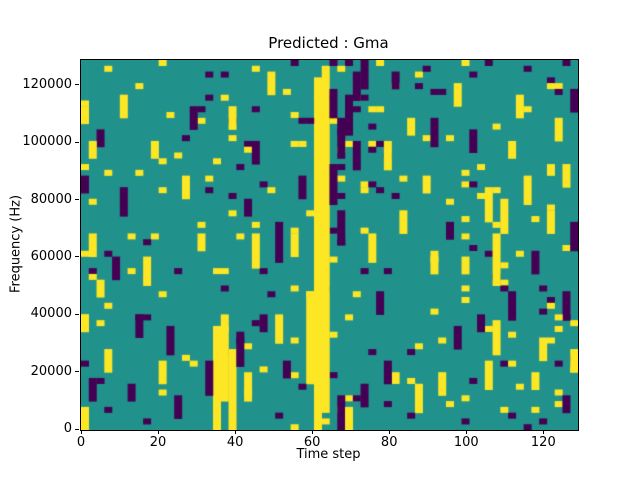 Image resolution: width=640 pixels, height=480 pixels. What do you see at coordinates (16, 244) in the screenshot?
I see `y-axis-label: Frequency (Hz)` at bounding box center [16, 244].